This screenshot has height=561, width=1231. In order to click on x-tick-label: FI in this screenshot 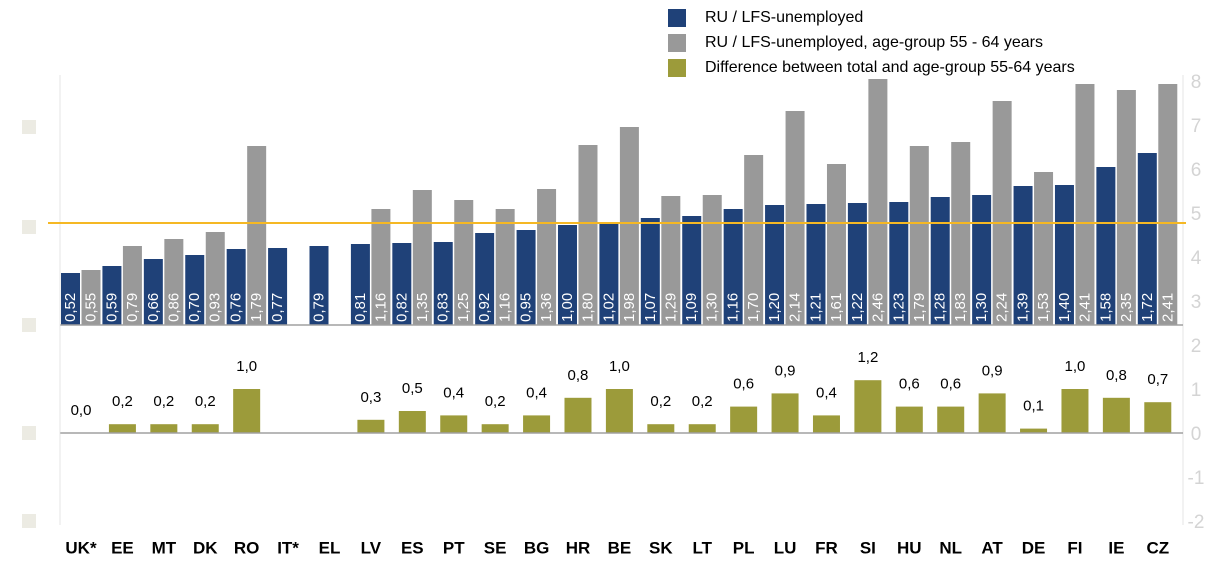, I will do `click(1074, 547)`.